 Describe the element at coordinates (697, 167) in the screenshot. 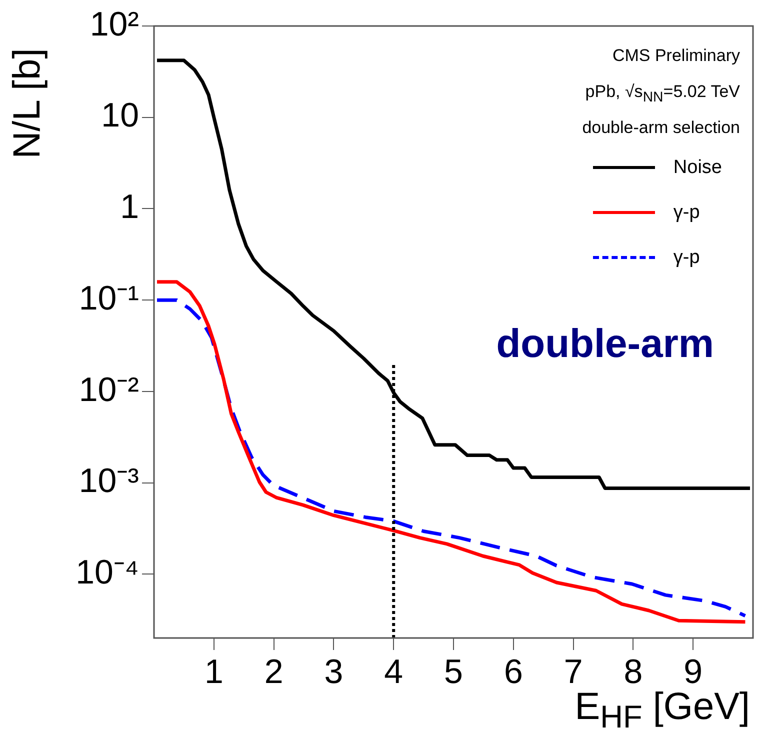

I see `legend-label: Noise` at that location.